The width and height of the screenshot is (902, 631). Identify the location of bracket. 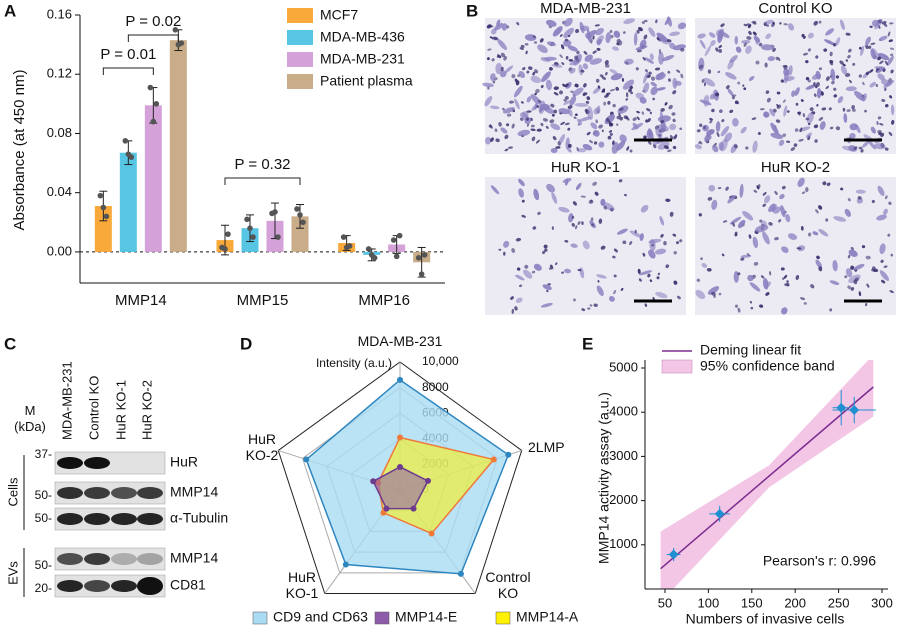
(128, 71).